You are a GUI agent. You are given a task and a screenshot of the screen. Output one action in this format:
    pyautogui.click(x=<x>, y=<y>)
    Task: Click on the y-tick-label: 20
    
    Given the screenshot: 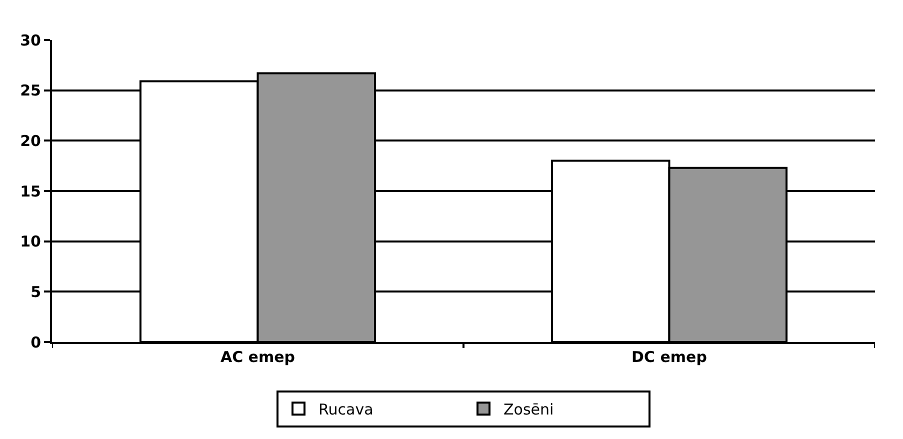 What is the action you would take?
    pyautogui.click(x=30, y=141)
    